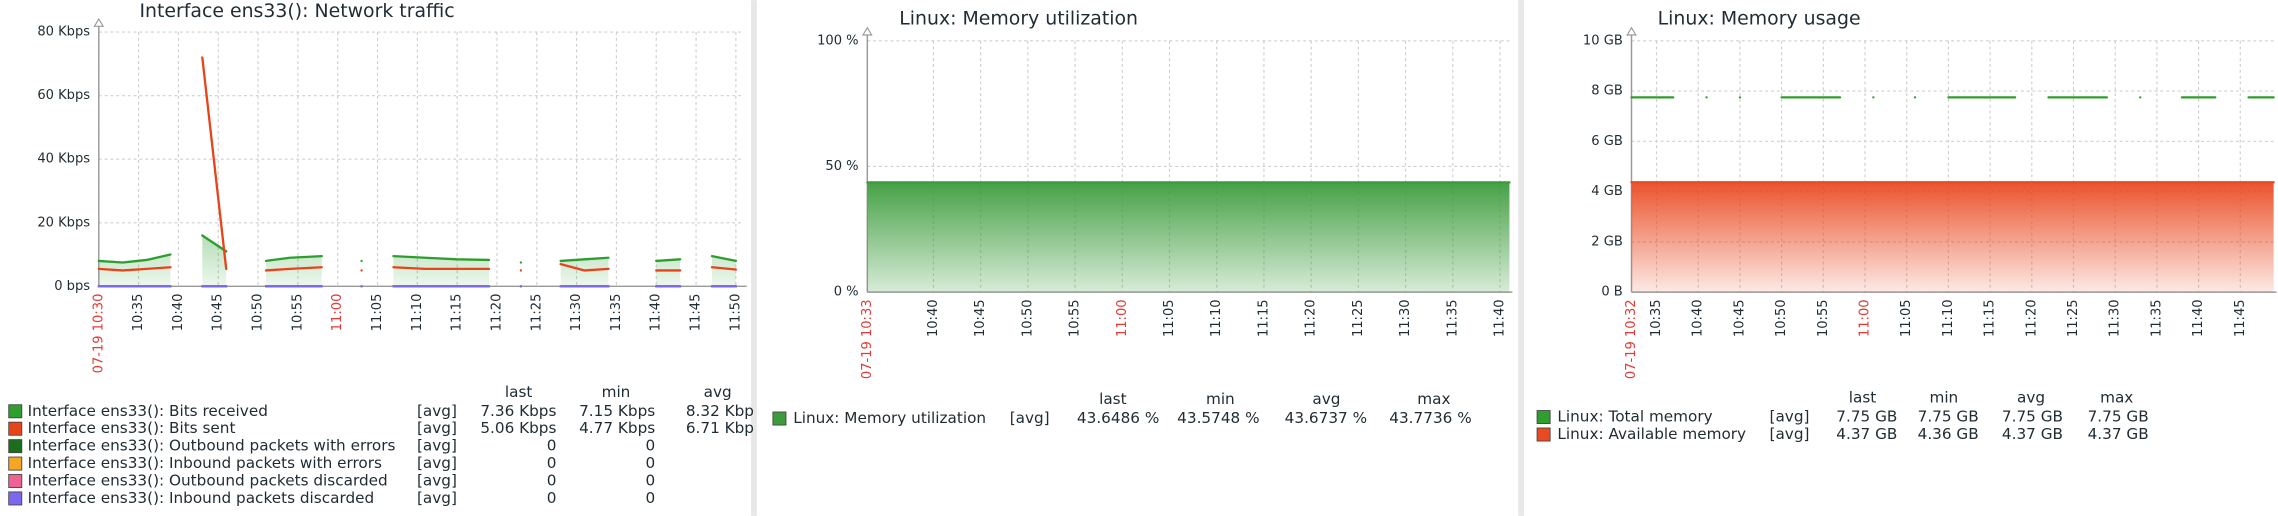 The width and height of the screenshot is (2278, 516). What do you see at coordinates (1607, 191) in the screenshot?
I see `y-tick-label: 4 GB` at bounding box center [1607, 191].